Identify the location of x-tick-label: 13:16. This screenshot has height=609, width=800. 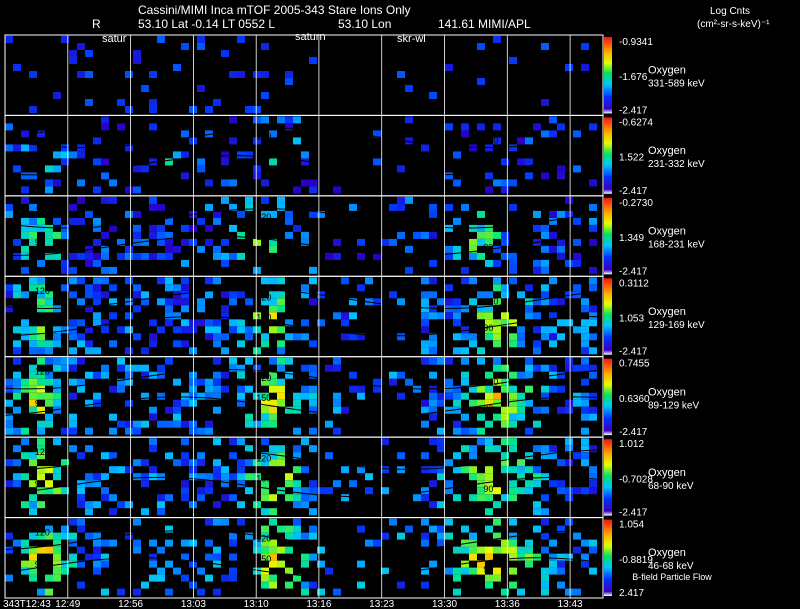
(318, 604).